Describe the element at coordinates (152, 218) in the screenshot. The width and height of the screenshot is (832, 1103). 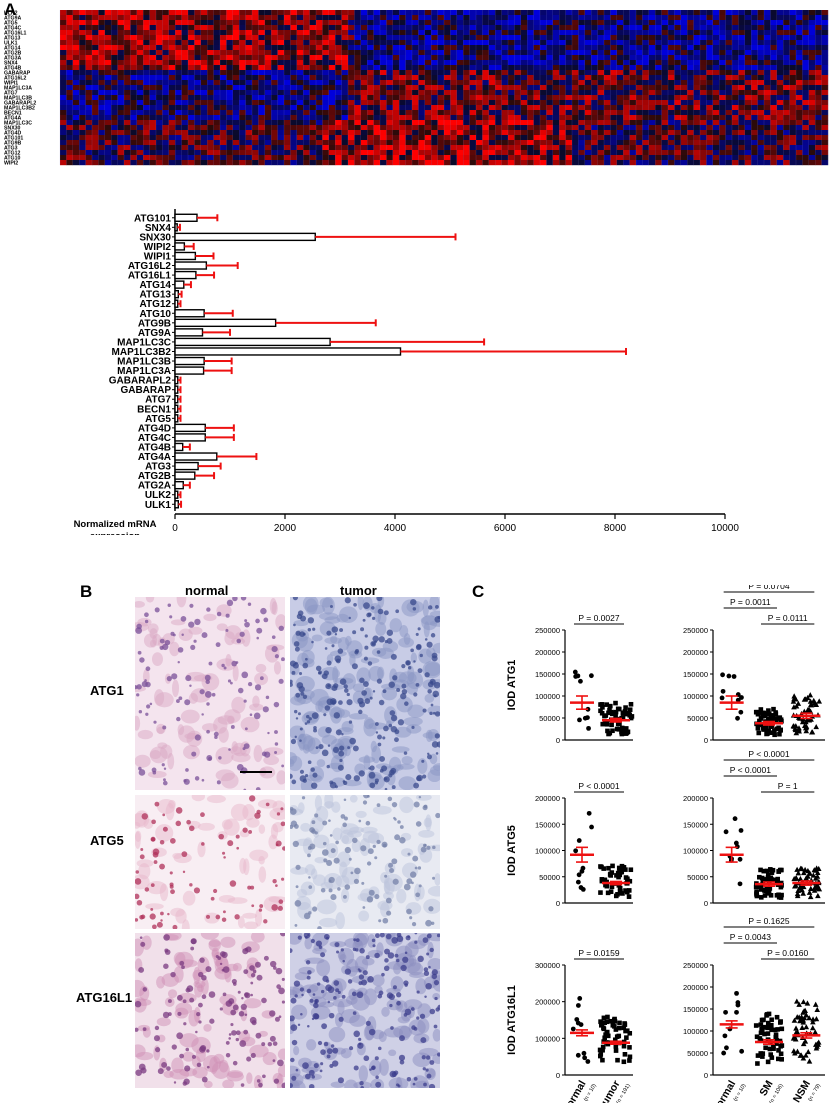
I see `bar-category-label: ATG101` at that location.